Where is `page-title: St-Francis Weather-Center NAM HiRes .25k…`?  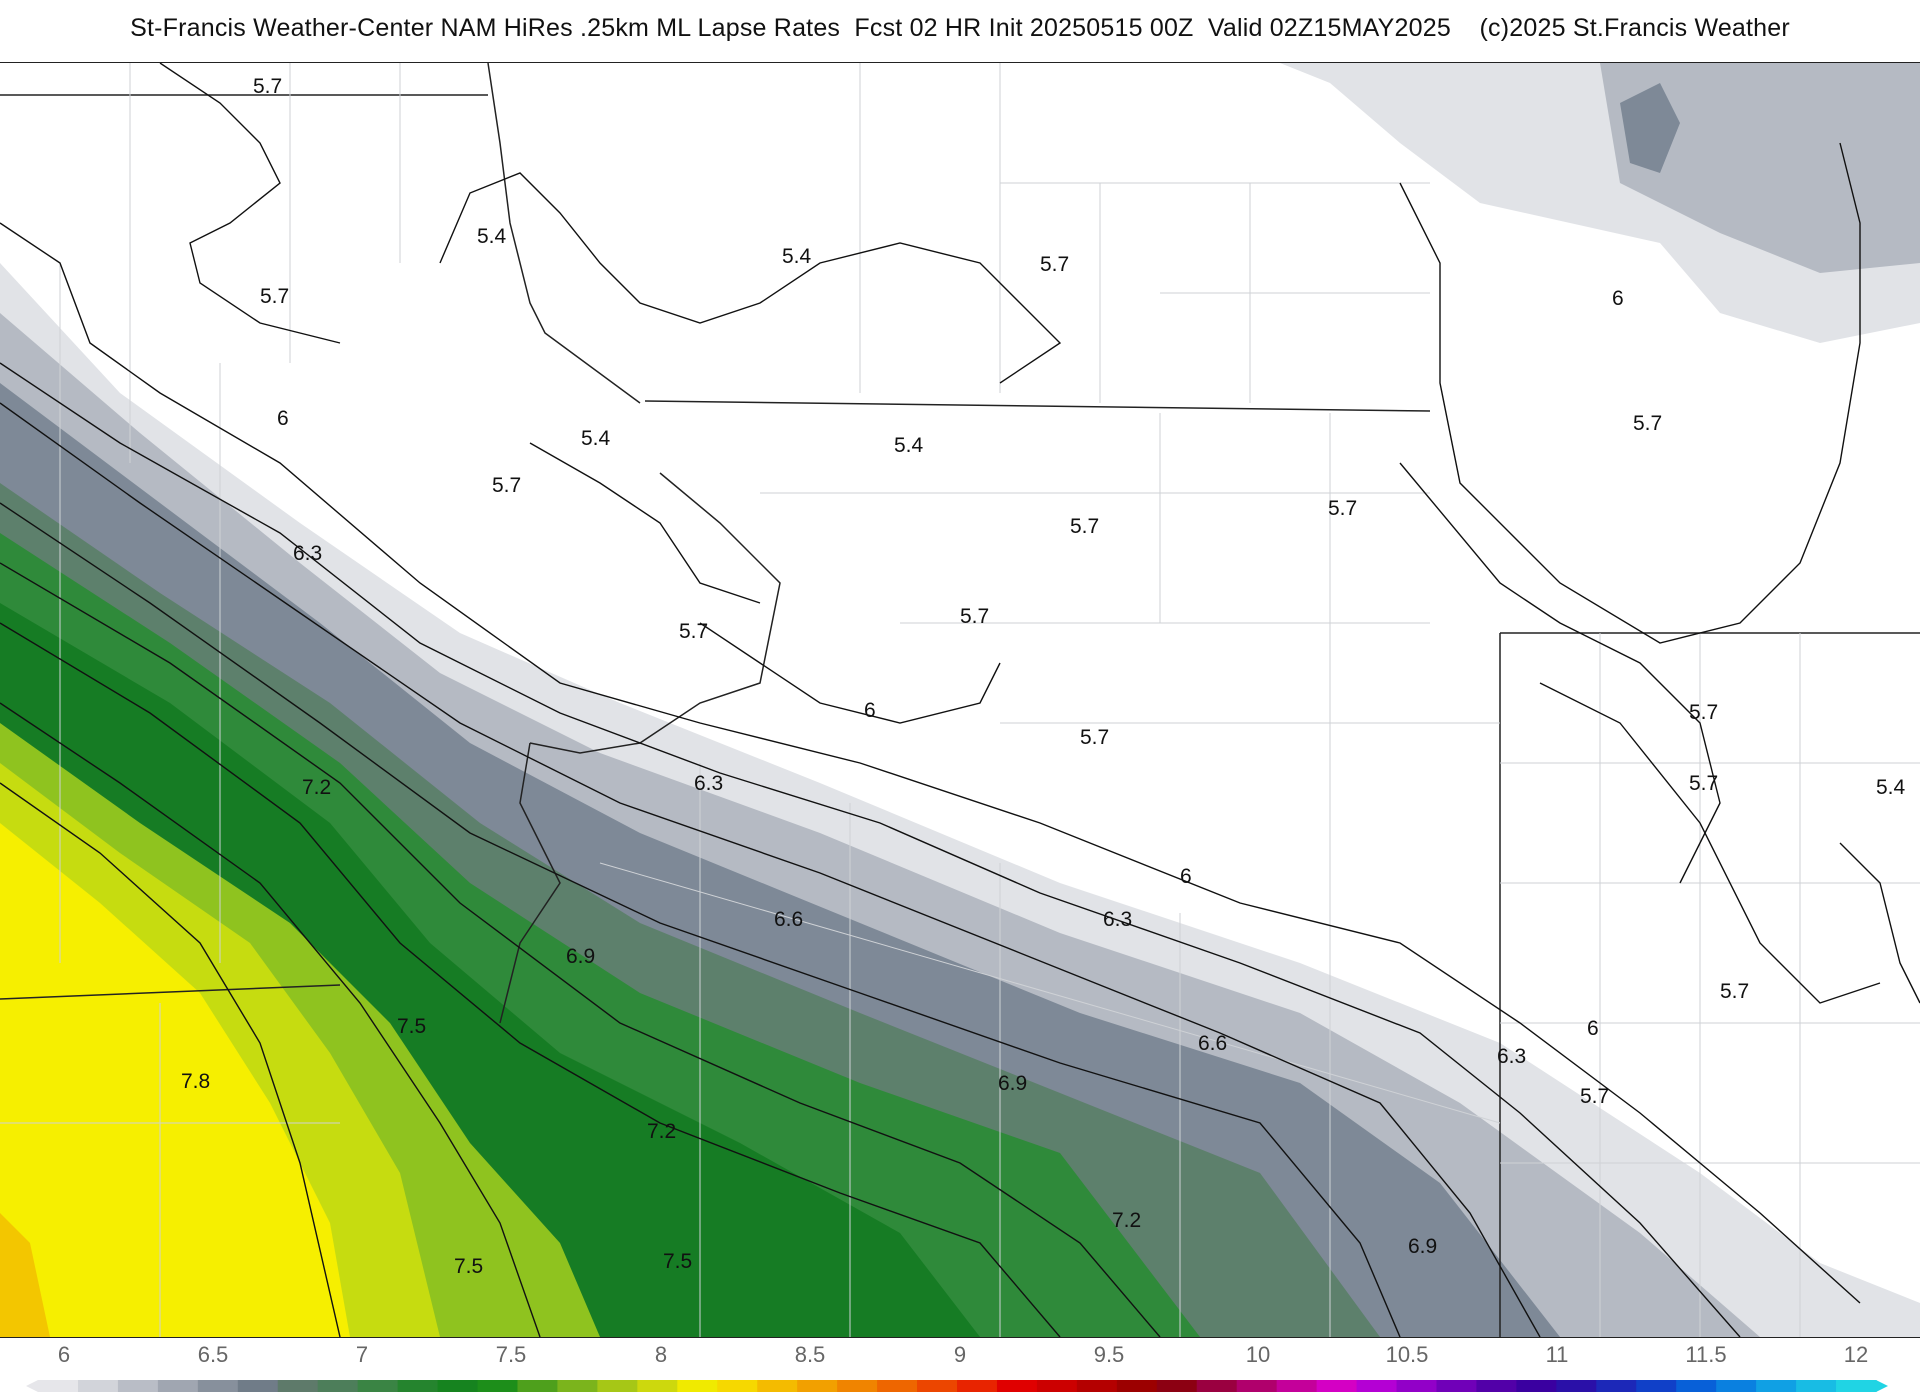 page-title: St-Francis Weather-Center NAM HiRes .25k… is located at coordinates (960, 28).